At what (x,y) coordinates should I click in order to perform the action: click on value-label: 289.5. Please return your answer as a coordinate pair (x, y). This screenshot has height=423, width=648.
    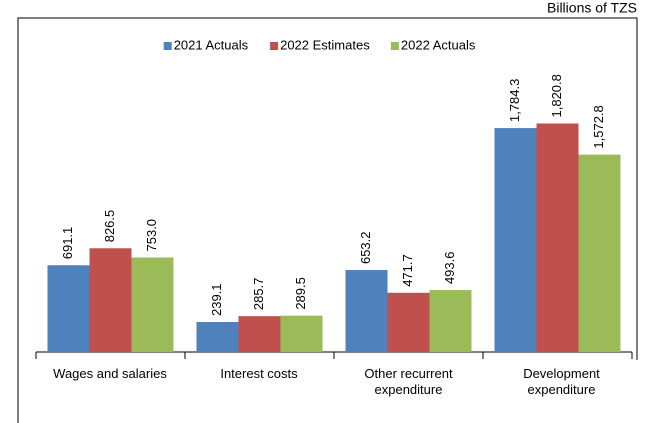
    Looking at the image, I should click on (300, 293).